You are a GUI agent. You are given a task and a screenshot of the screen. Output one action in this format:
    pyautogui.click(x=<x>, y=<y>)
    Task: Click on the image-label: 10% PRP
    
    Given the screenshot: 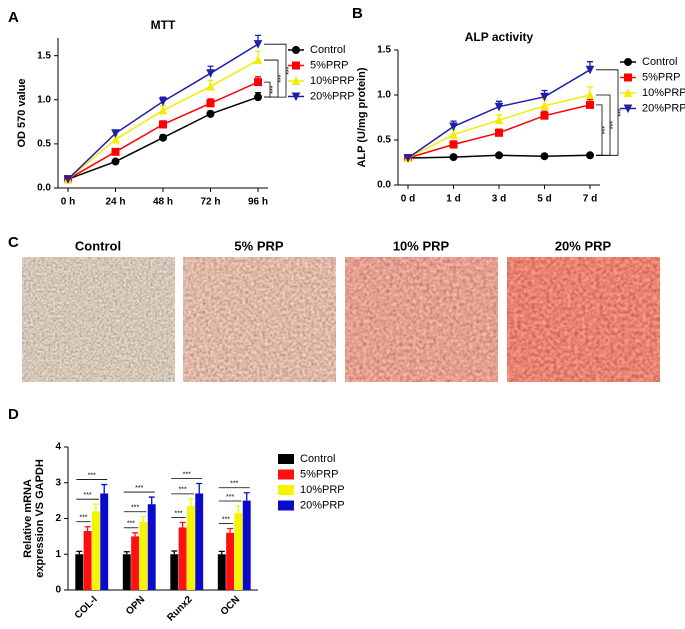 What is the action you would take?
    pyautogui.click(x=421, y=245)
    